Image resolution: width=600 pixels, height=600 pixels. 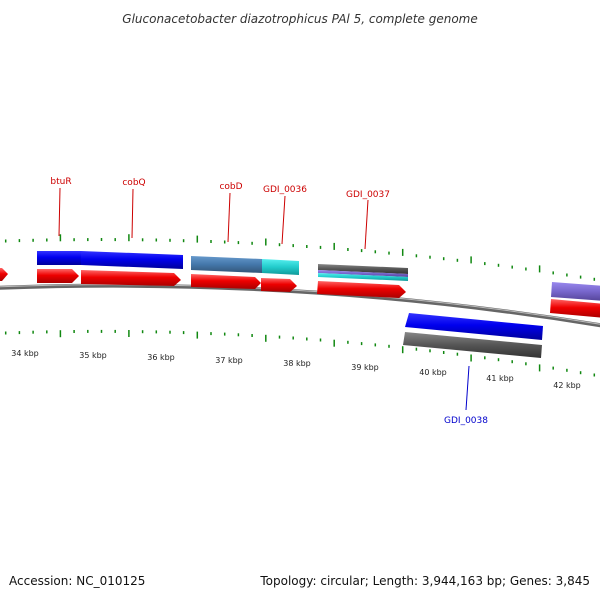 I want to click on gene-label-cobD: cobD, so click(x=230, y=187).